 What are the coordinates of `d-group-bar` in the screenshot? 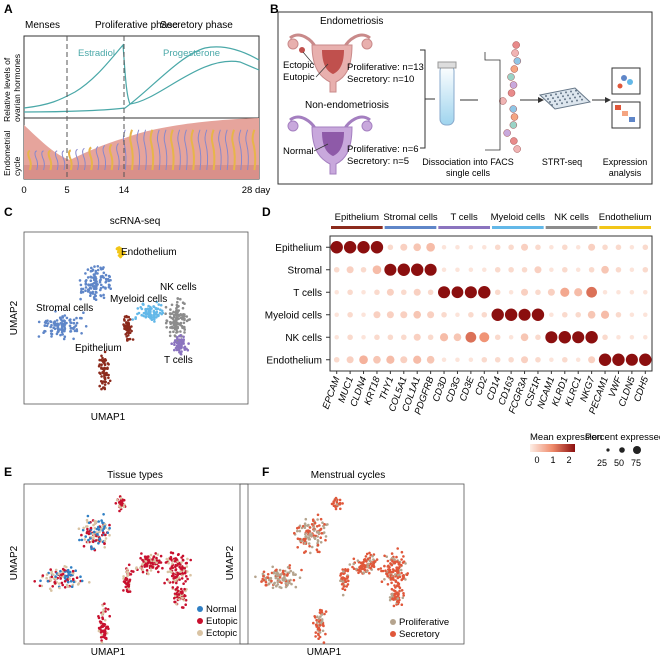 It's located at (410, 227).